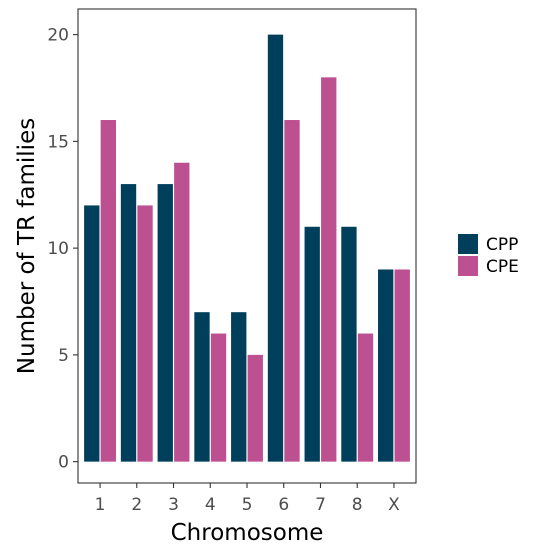  What do you see at coordinates (173, 505) in the screenshot?
I see `x-tick-label: 3` at bounding box center [173, 505].